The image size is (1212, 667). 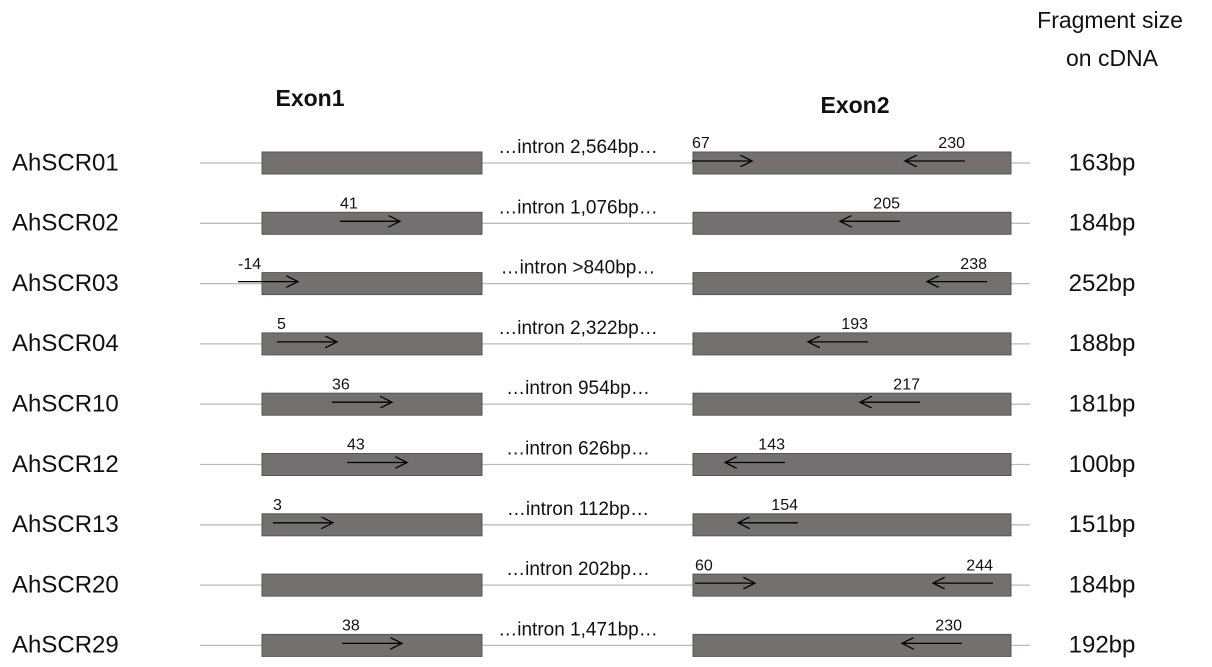 I want to click on forward-label: 5, so click(x=281, y=324).